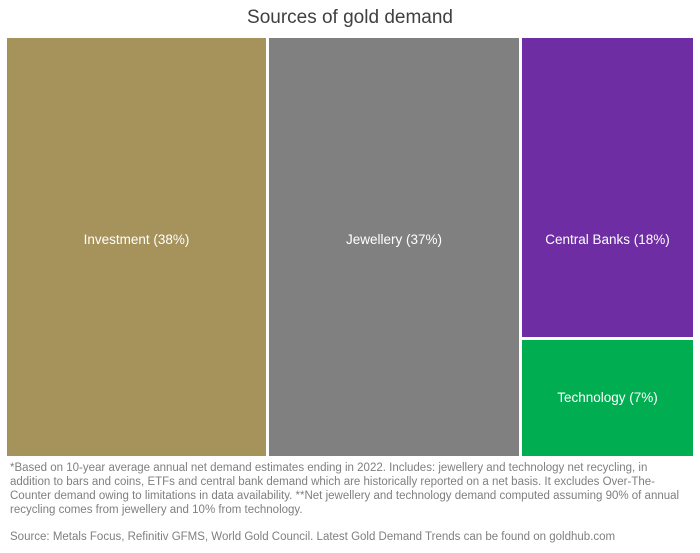 The width and height of the screenshot is (700, 553). I want to click on segment-label-technology: Technology (7%), so click(607, 397).